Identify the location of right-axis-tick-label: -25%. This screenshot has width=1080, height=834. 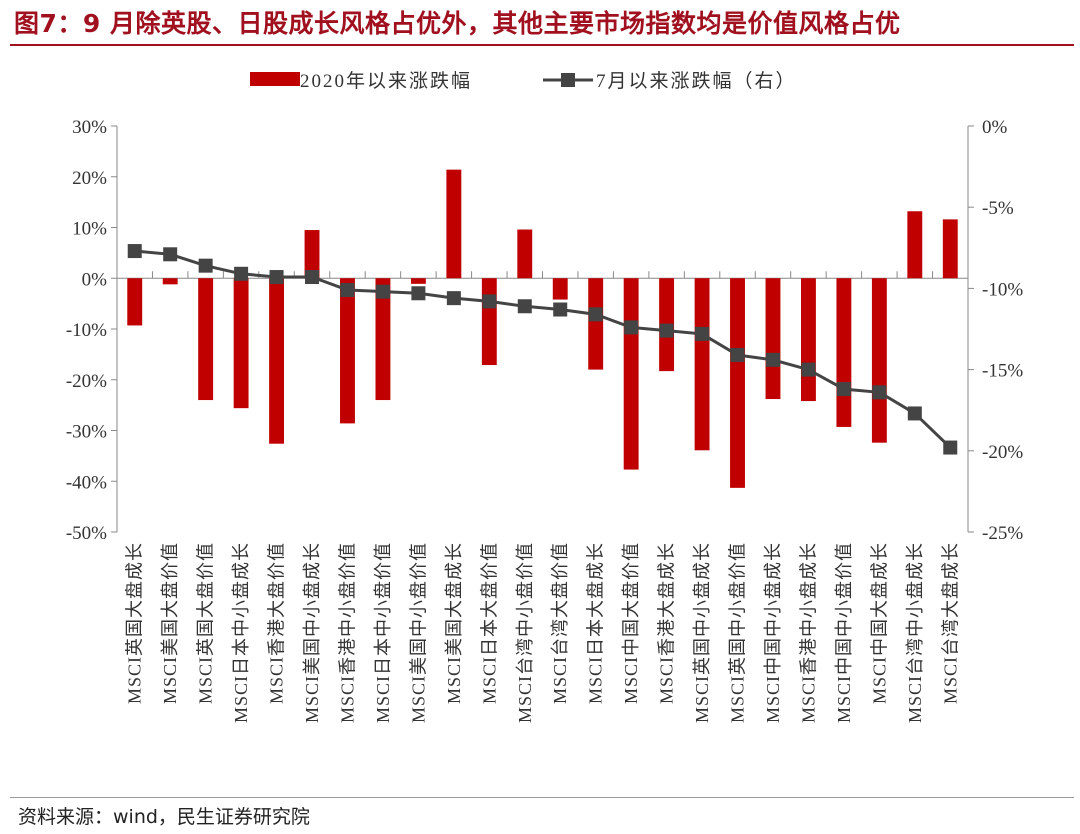
(1002, 533).